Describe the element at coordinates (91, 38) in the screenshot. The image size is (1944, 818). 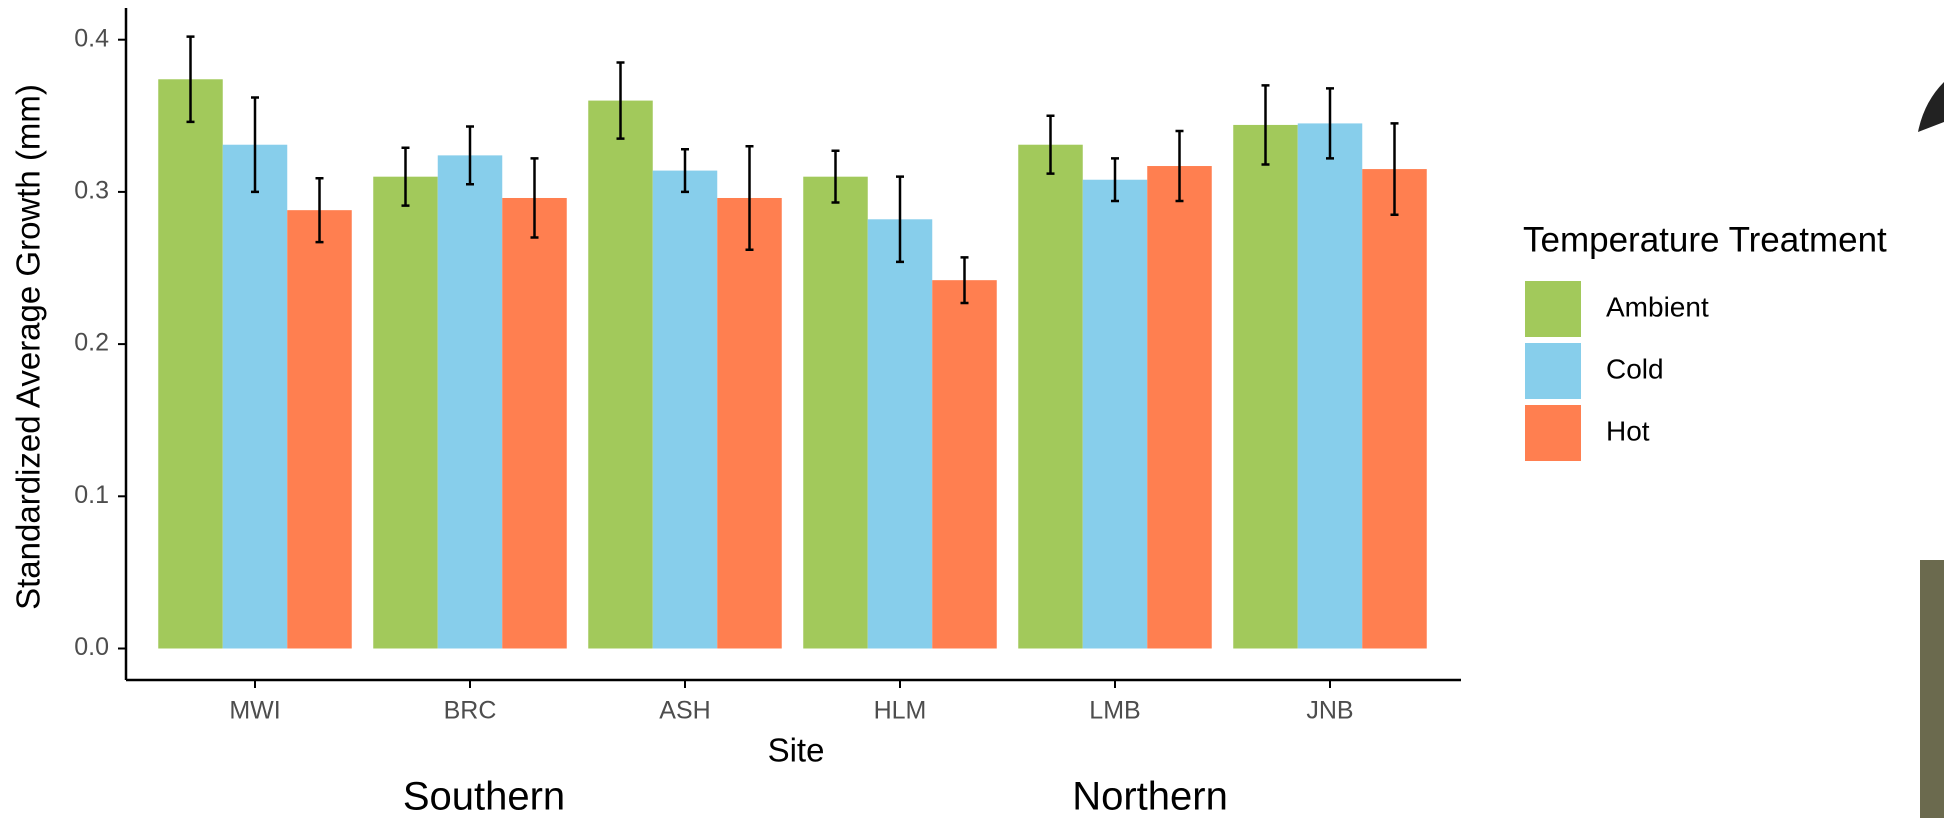
I see `y-tick-label: 0.4` at that location.